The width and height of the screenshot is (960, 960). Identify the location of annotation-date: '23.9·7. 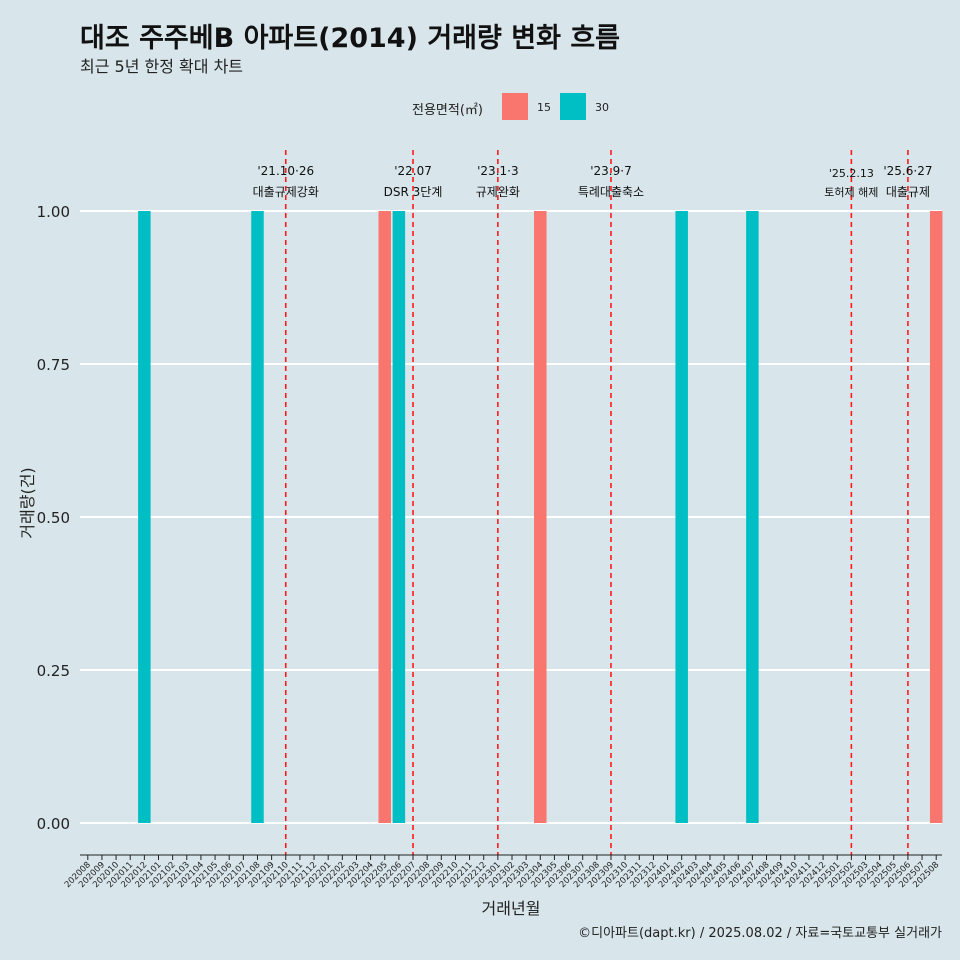
(610, 171).